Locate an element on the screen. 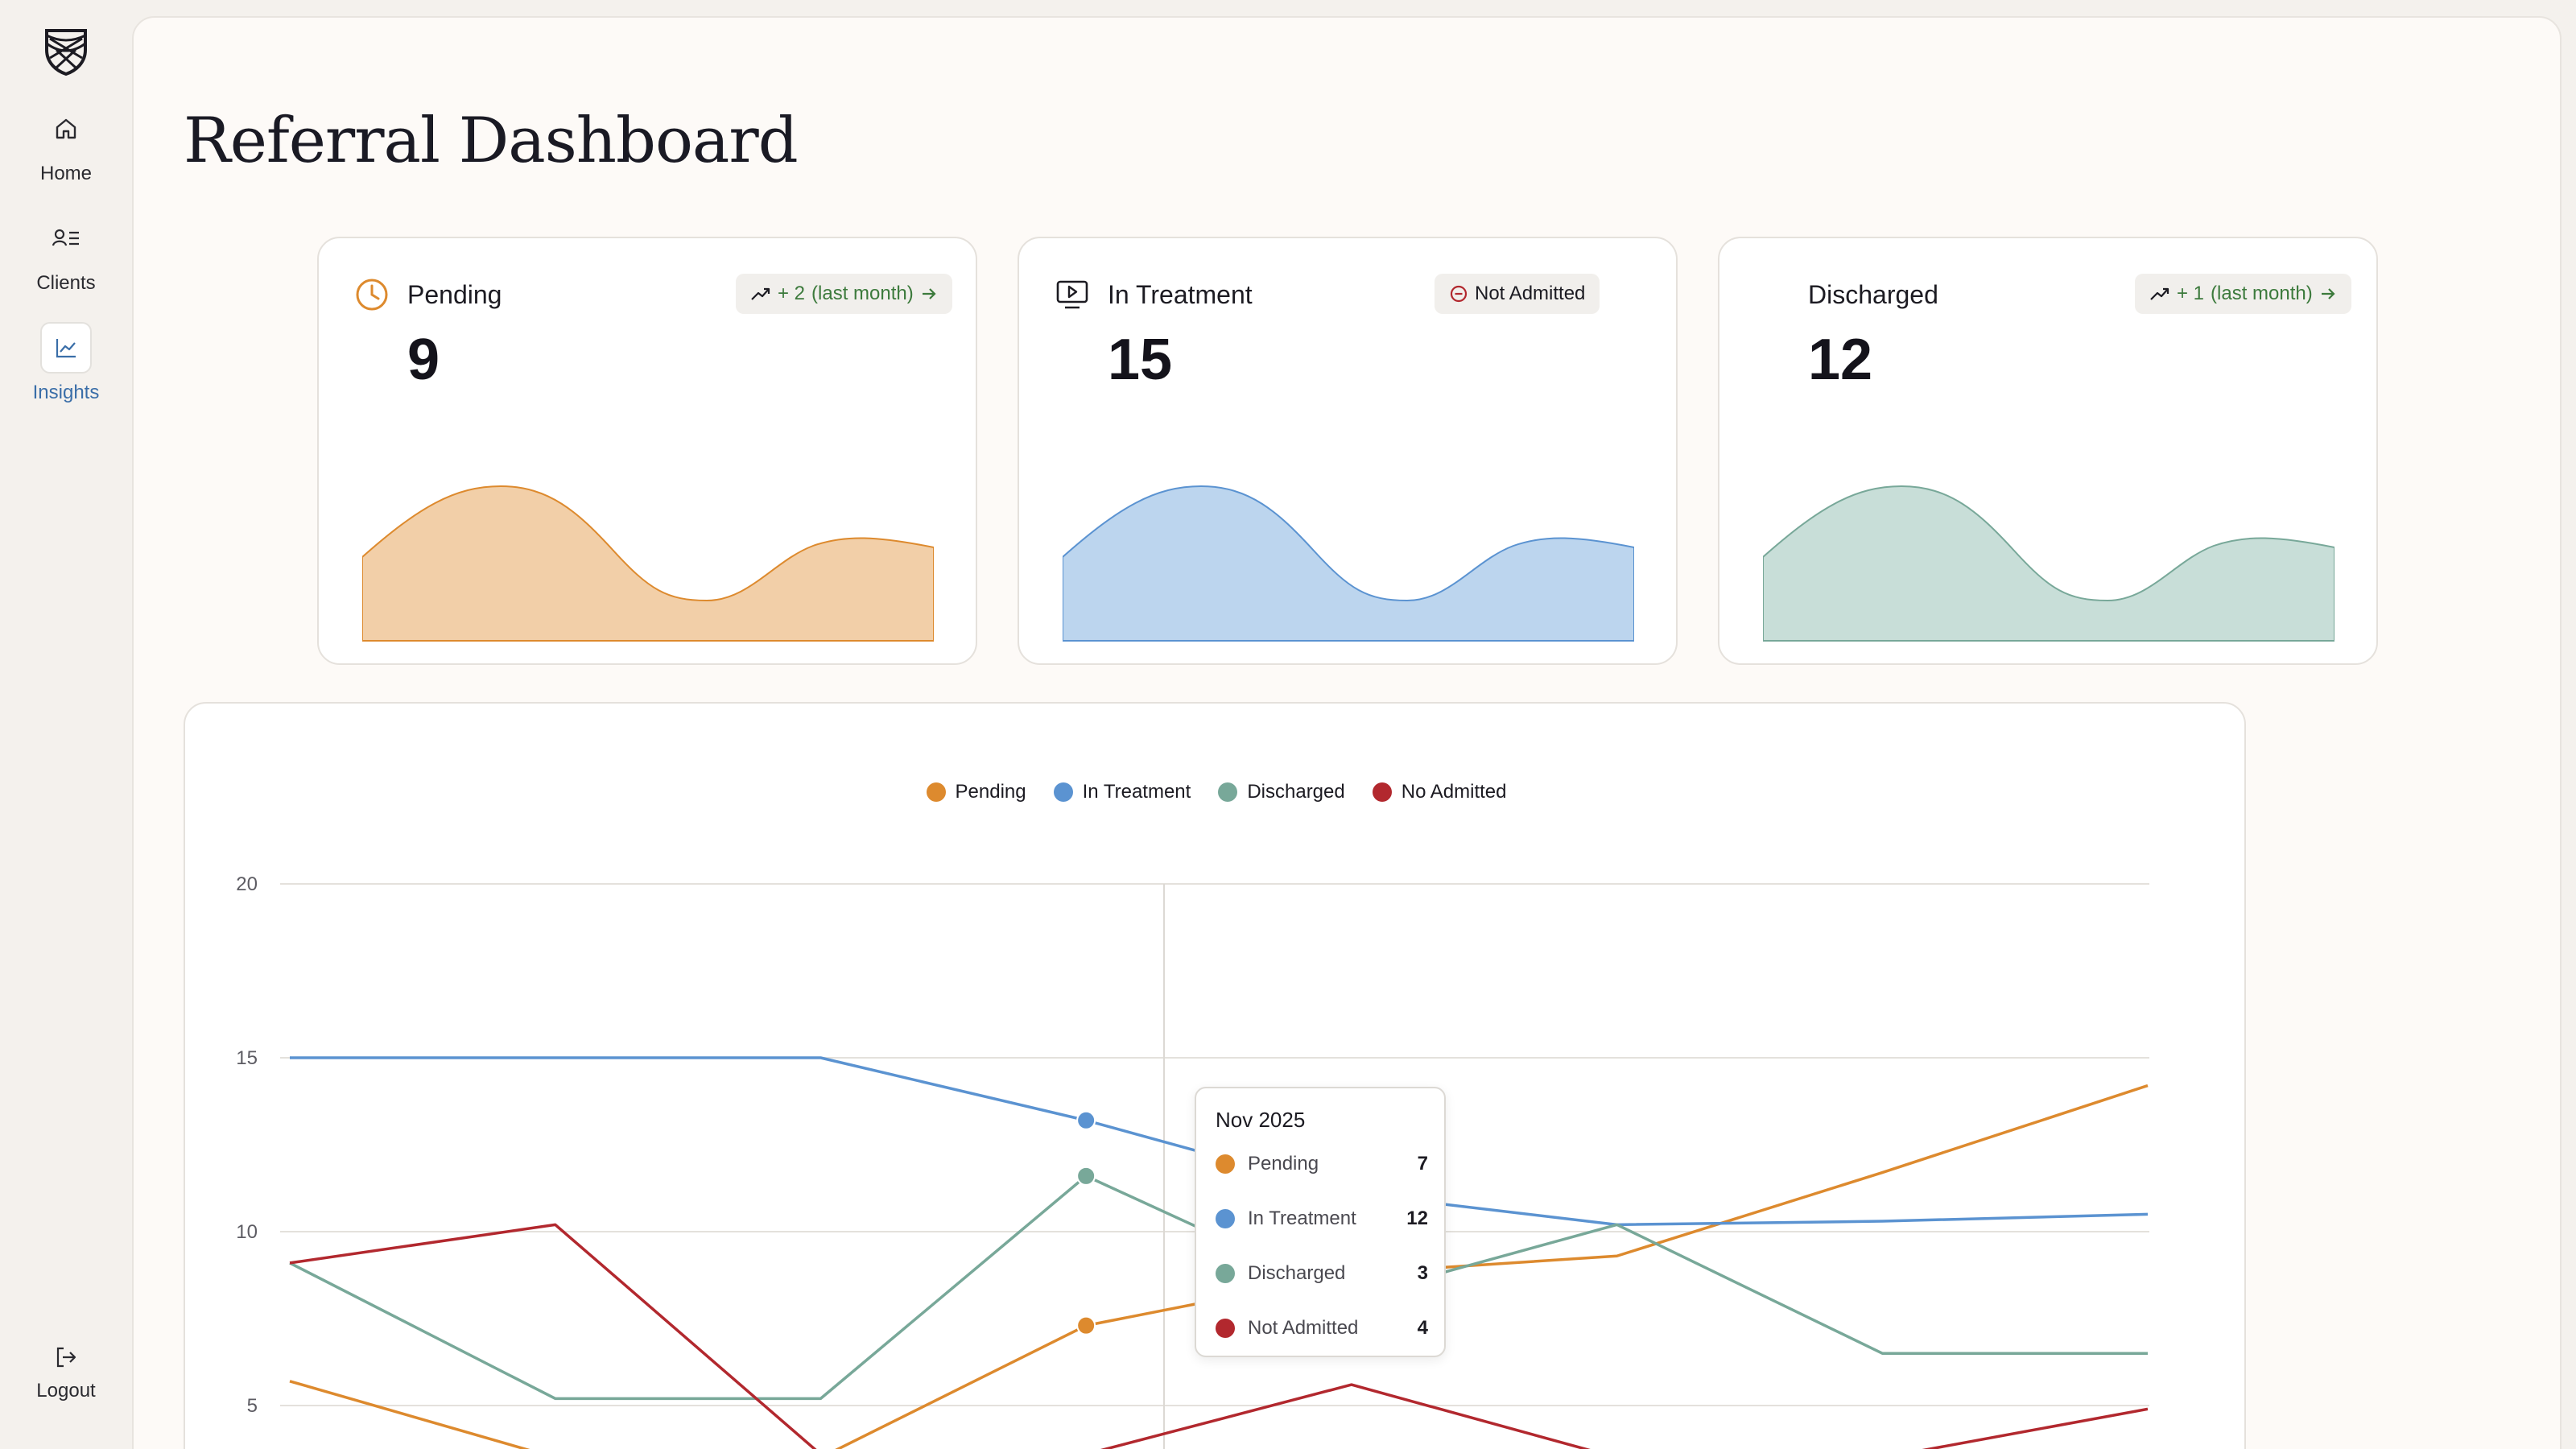 The width and height of the screenshot is (2576, 1449). discharged-card: Discharged 12 + 1 (last month) is located at coordinates (2048, 451).